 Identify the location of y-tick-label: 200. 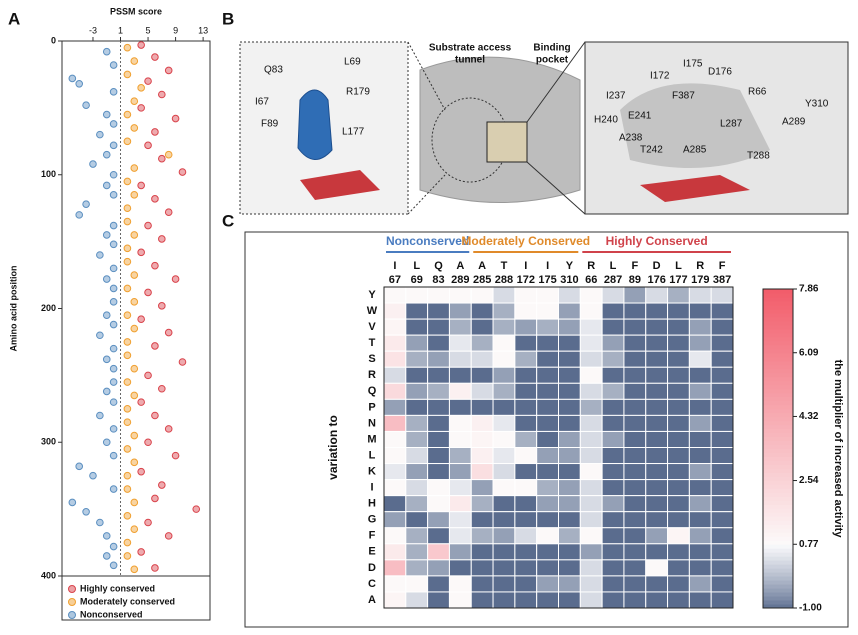
(48, 308).